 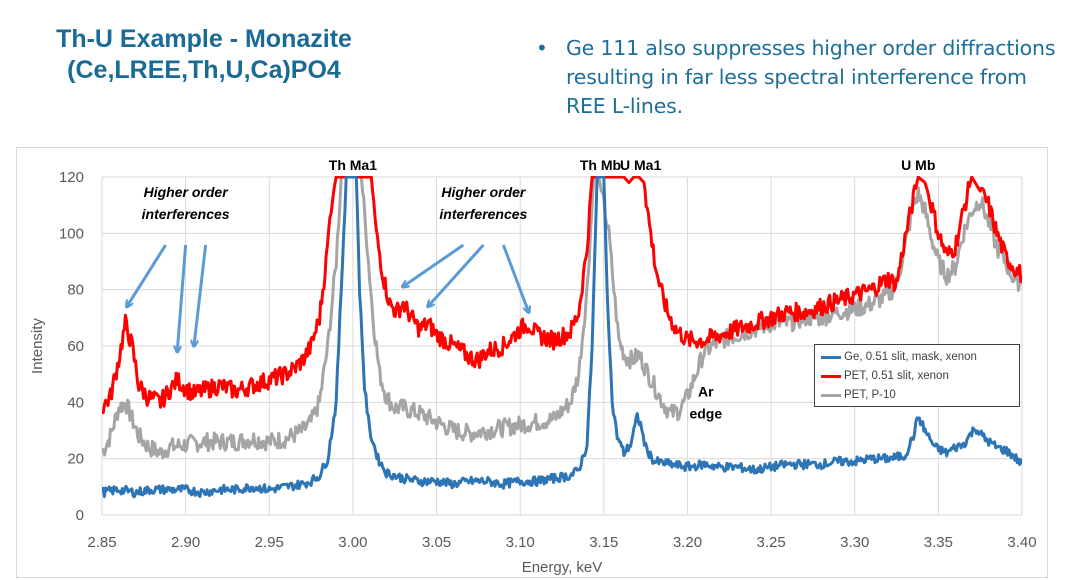 I want to click on slide-title-line-2: (Ce,LREE,Th,U,Ca)PO4, so click(x=204, y=70).